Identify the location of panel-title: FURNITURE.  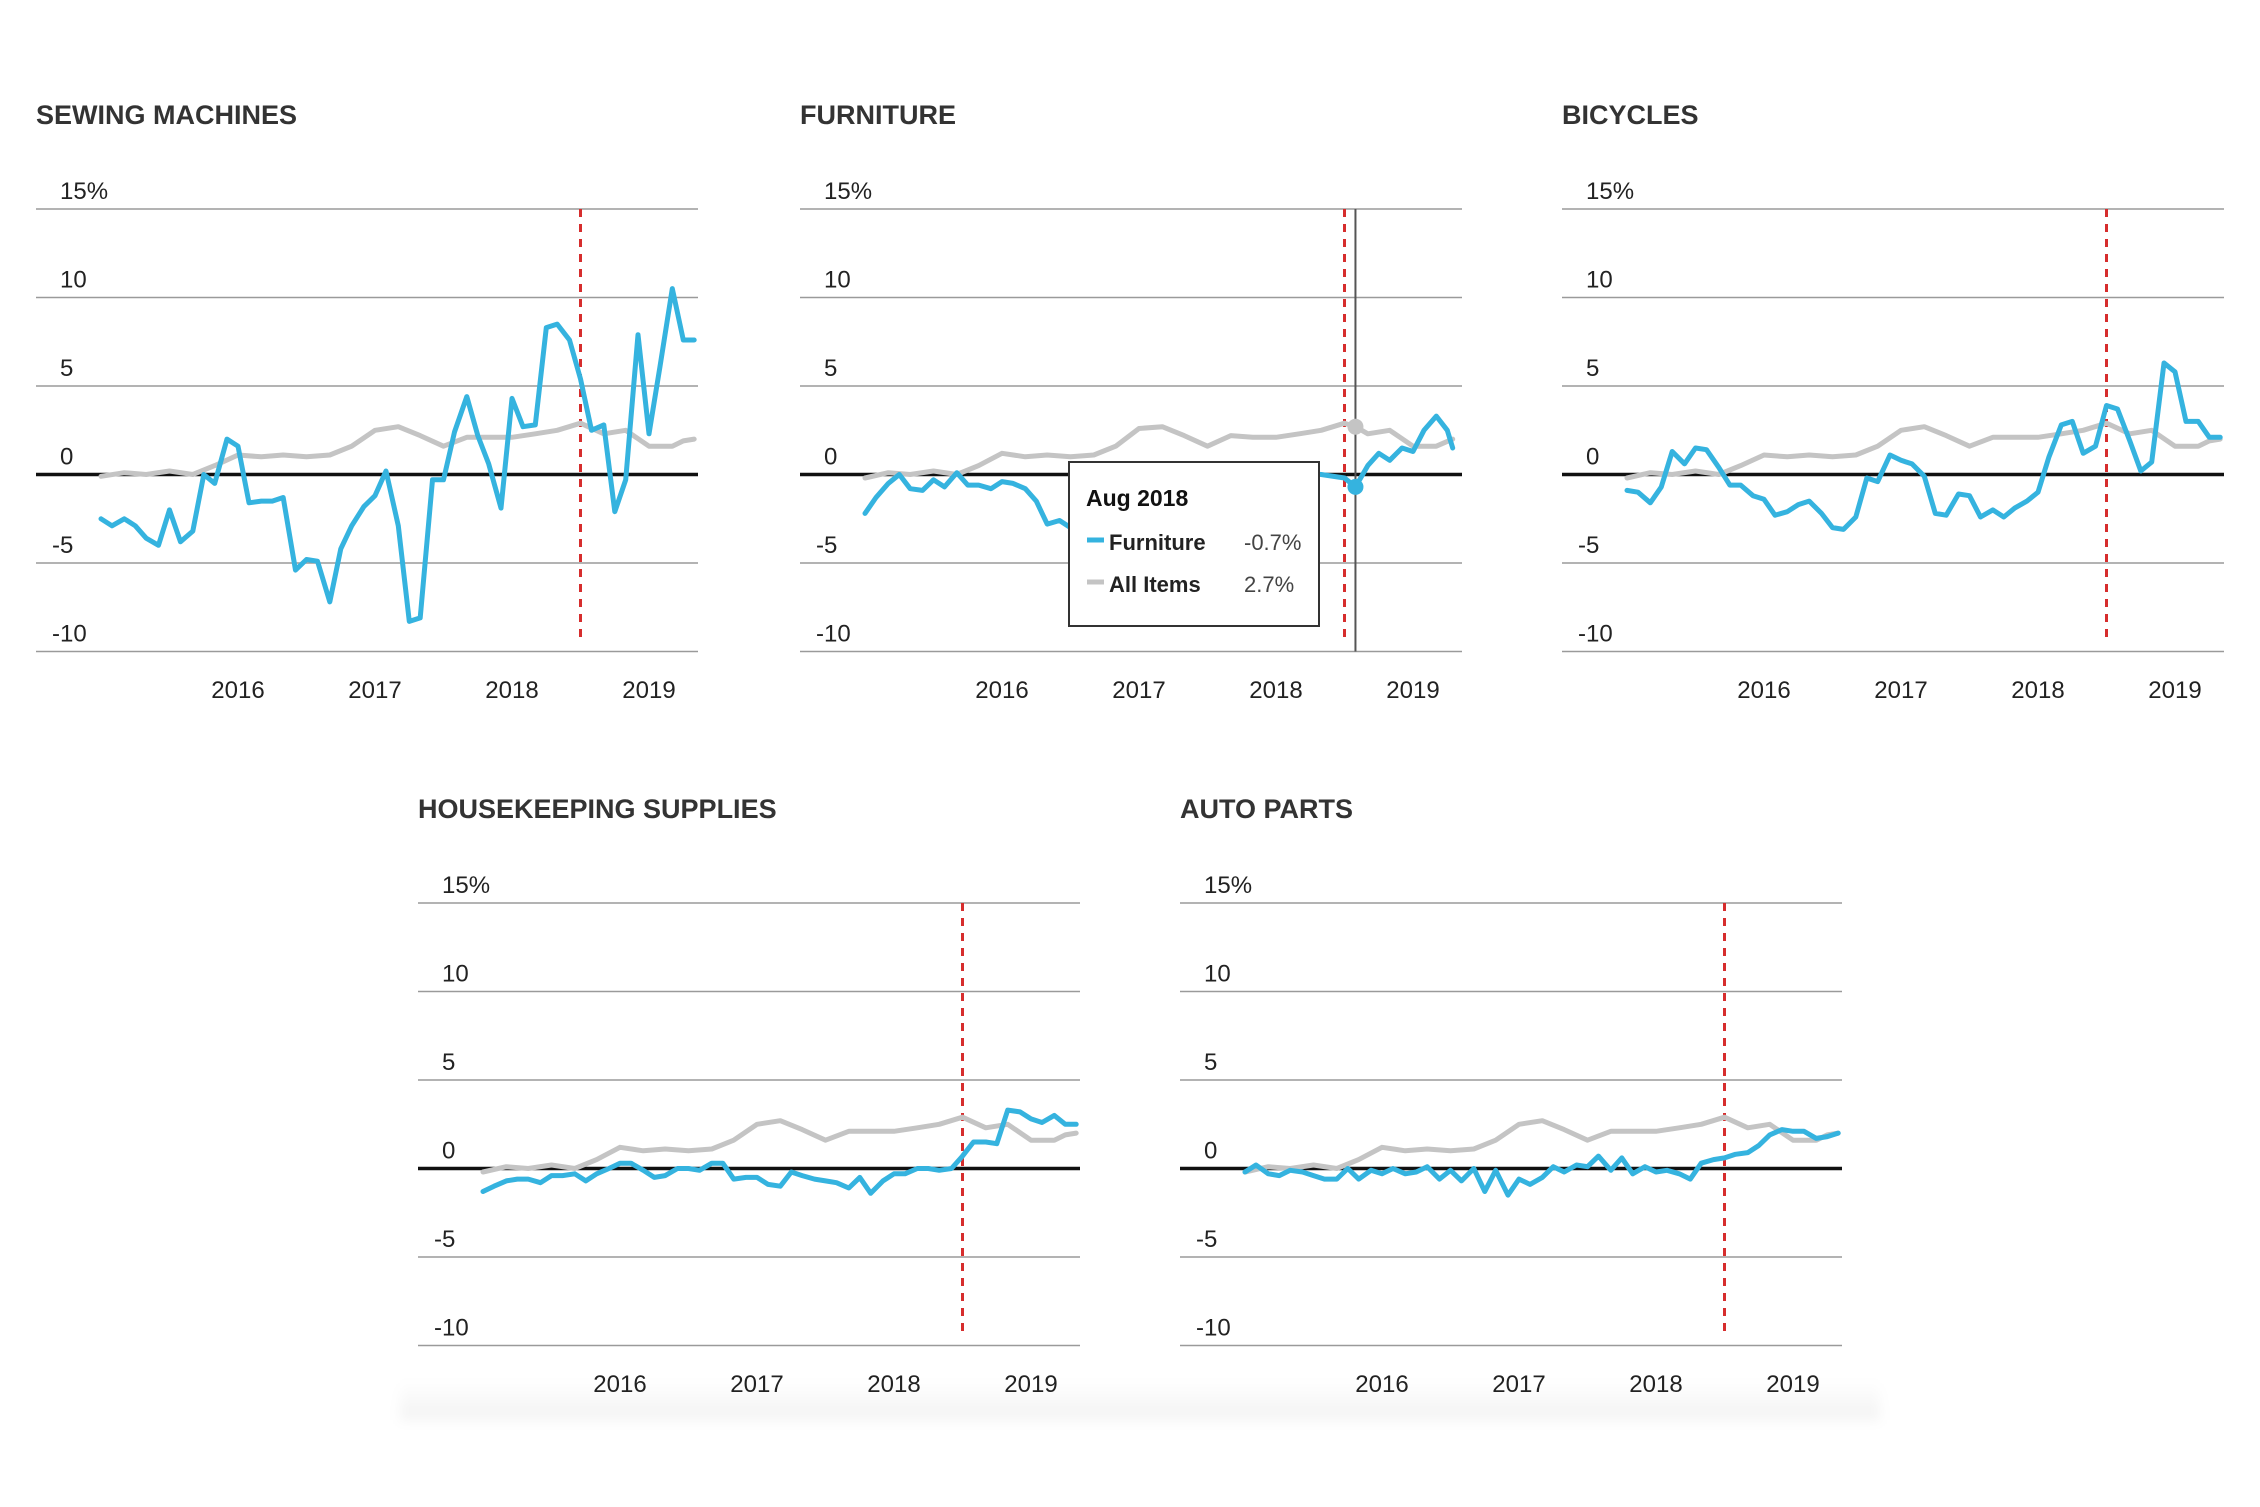
(878, 115).